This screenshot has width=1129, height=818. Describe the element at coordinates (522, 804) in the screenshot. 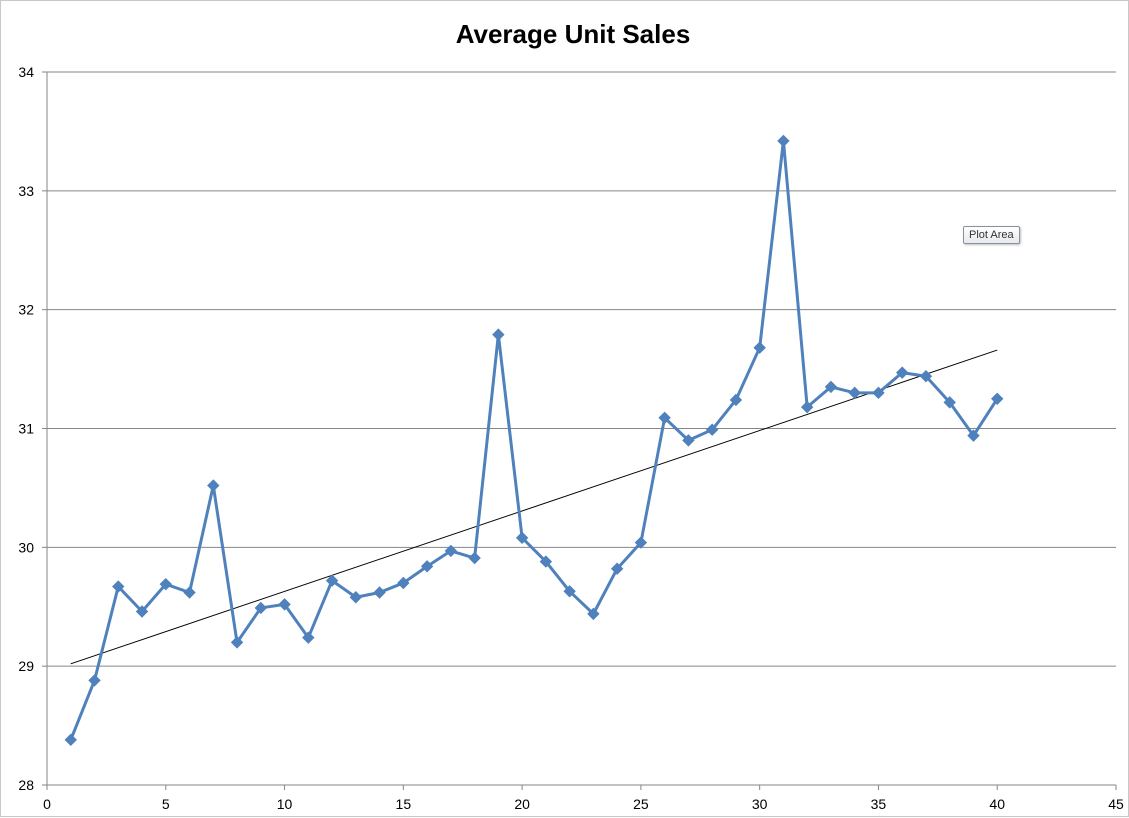

I see `x-tick-label: 20` at that location.